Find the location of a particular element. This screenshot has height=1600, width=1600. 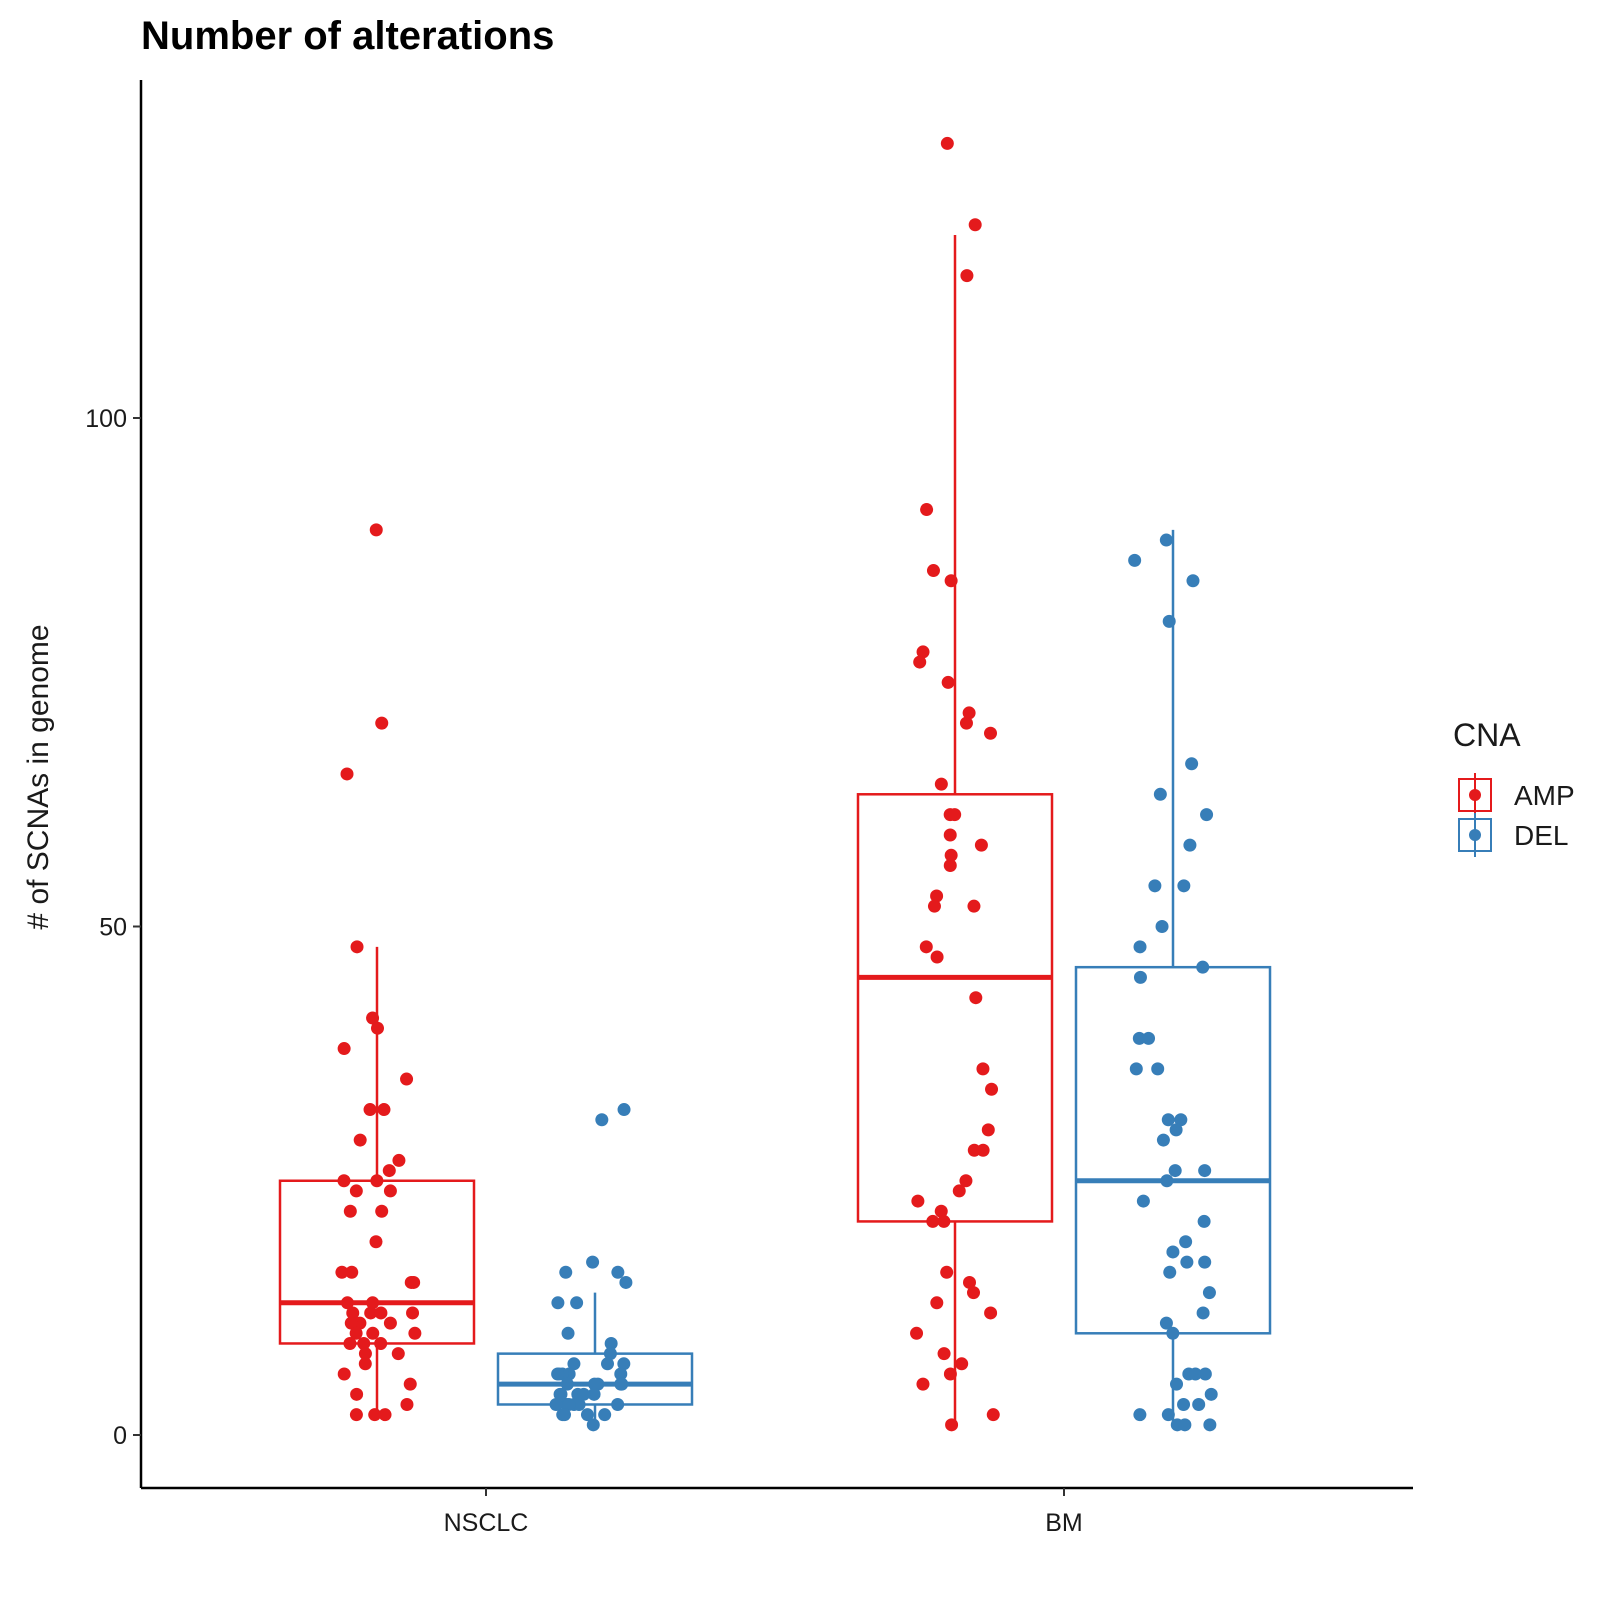

legend-label-del: DEL is located at coordinates (1541, 835).